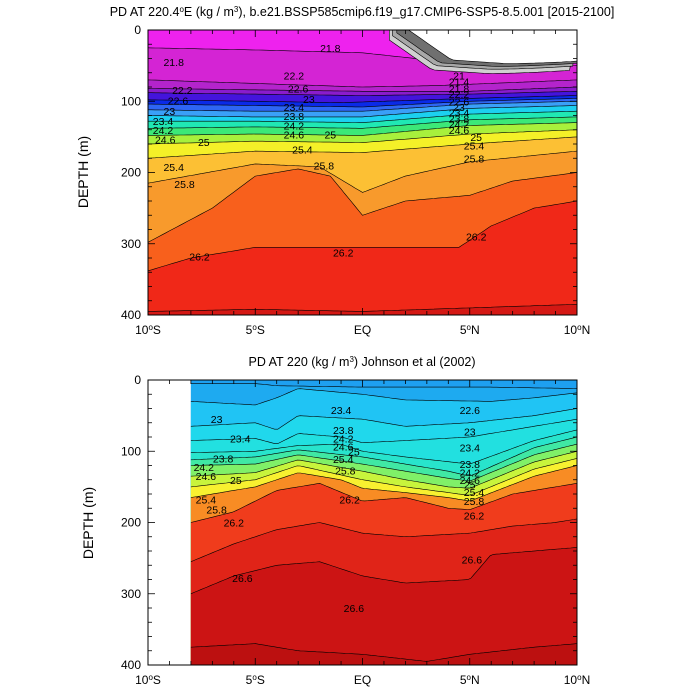  I want to click on top-x-tick-label: 5oS, so click(255, 330).